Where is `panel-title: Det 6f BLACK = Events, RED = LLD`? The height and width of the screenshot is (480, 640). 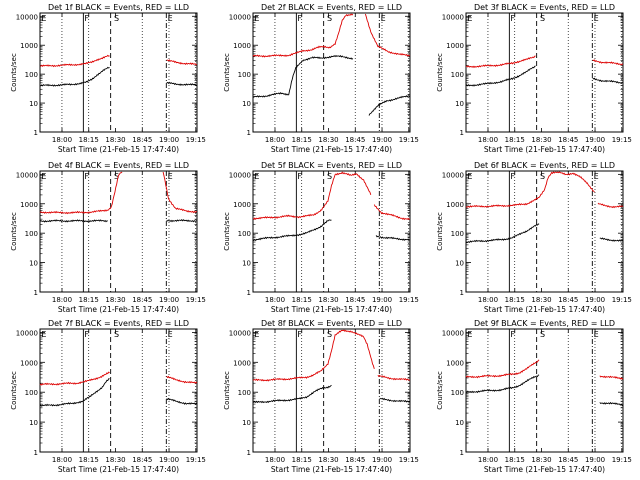
panel-title: Det 6f BLACK = Events, RED = LLD is located at coordinates (544, 165).